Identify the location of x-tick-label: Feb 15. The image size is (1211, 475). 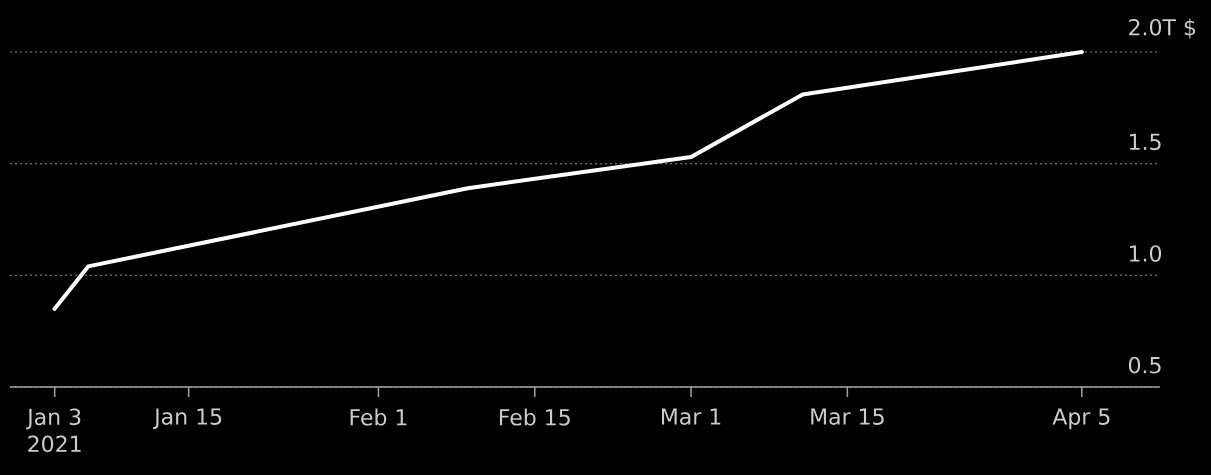
(534, 417).